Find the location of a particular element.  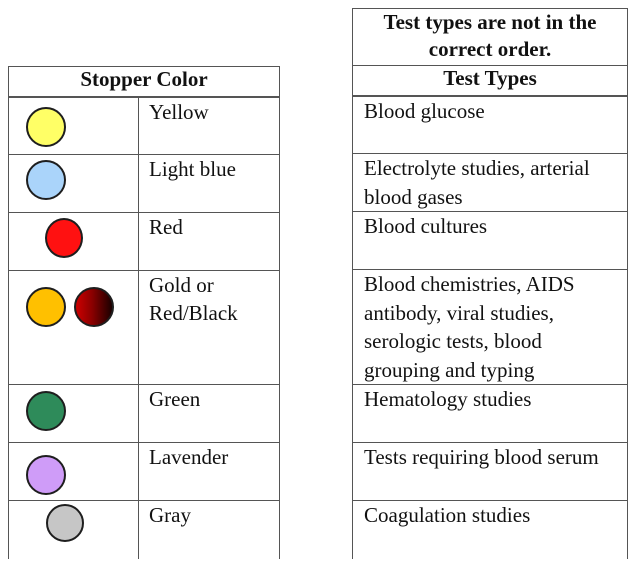

light-blue-stopper-icon is located at coordinates (46, 180).